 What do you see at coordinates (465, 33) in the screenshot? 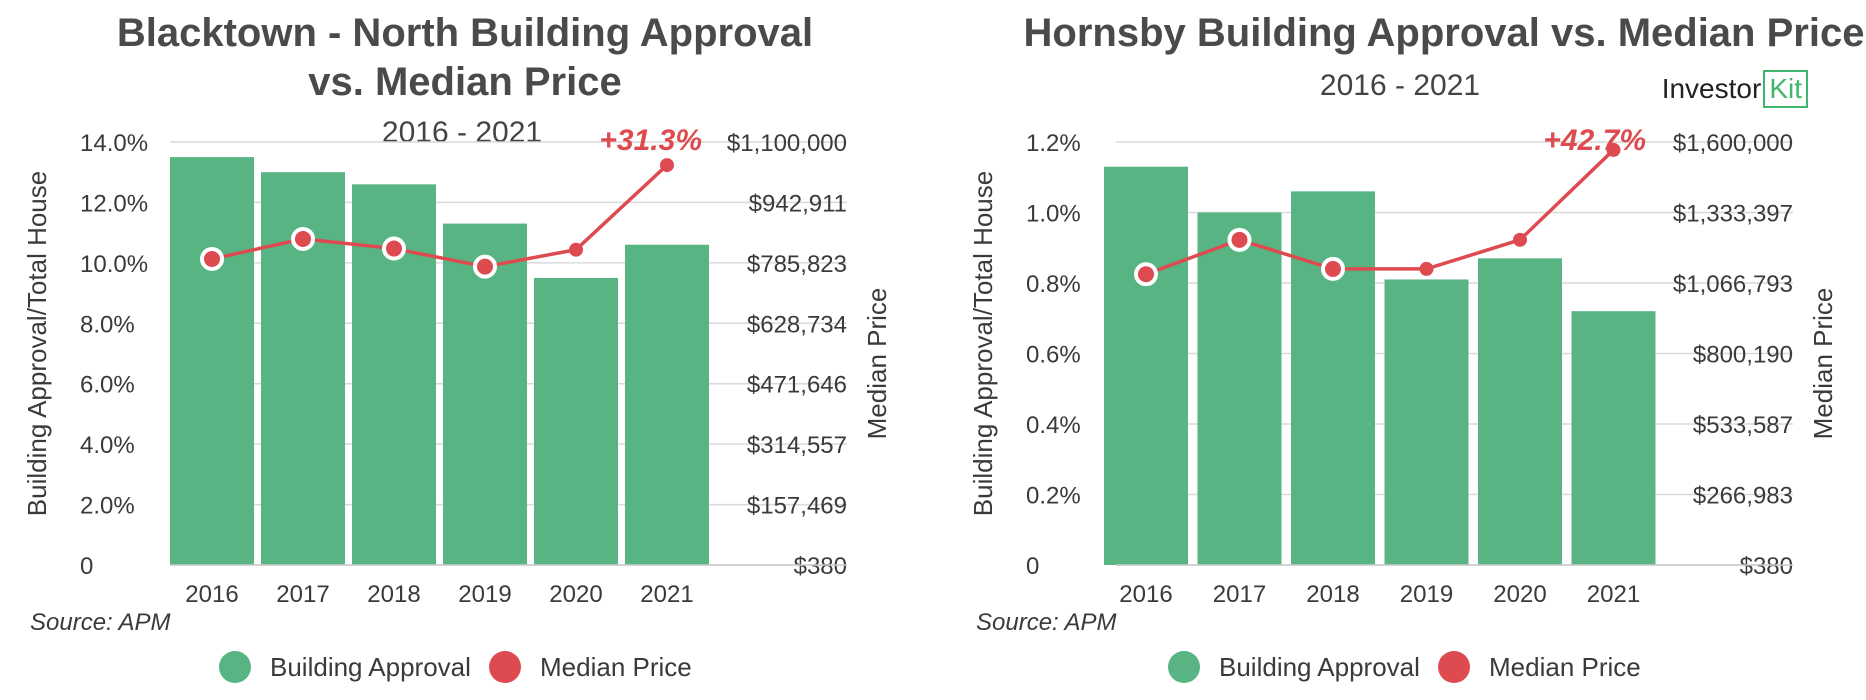
I see `chart-title: Blacktown - North Building Approval` at bounding box center [465, 33].